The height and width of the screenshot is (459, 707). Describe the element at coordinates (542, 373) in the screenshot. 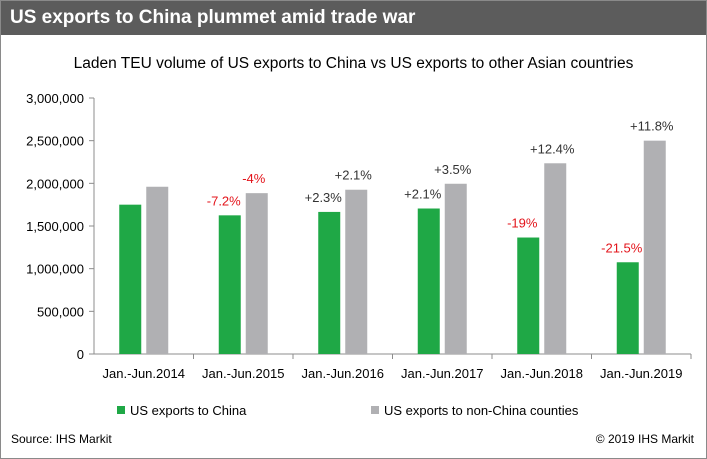

I see `x-tick-label: Jan.-Jun.2018` at that location.